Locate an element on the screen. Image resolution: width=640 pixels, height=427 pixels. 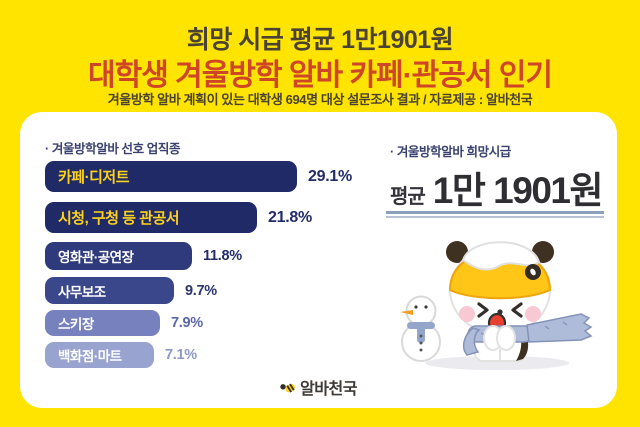
page-title-line1: 희망 시급 평균 1만1901원 is located at coordinates (320, 40).